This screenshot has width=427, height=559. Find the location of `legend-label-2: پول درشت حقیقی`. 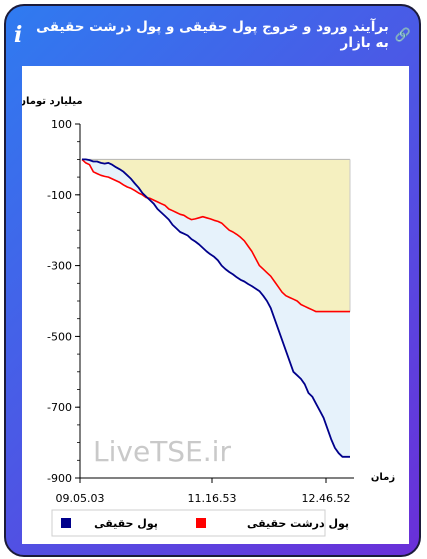

legend-label-2: پول درشت حقیقی is located at coordinates (298, 523).